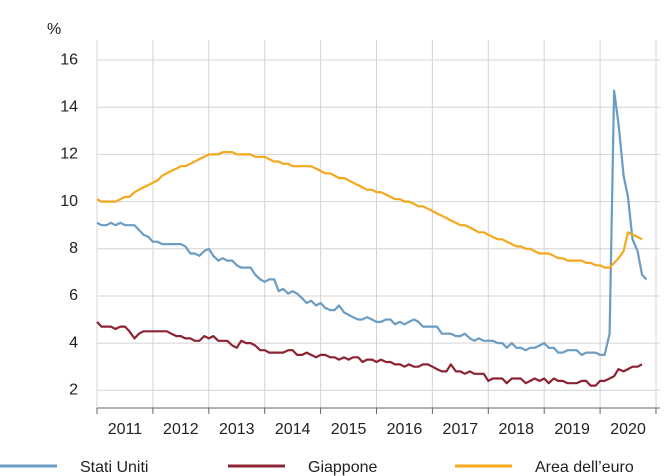 The image size is (670, 476). What do you see at coordinates (572, 429) in the screenshot?
I see `x-tick-label: 2019` at bounding box center [572, 429].